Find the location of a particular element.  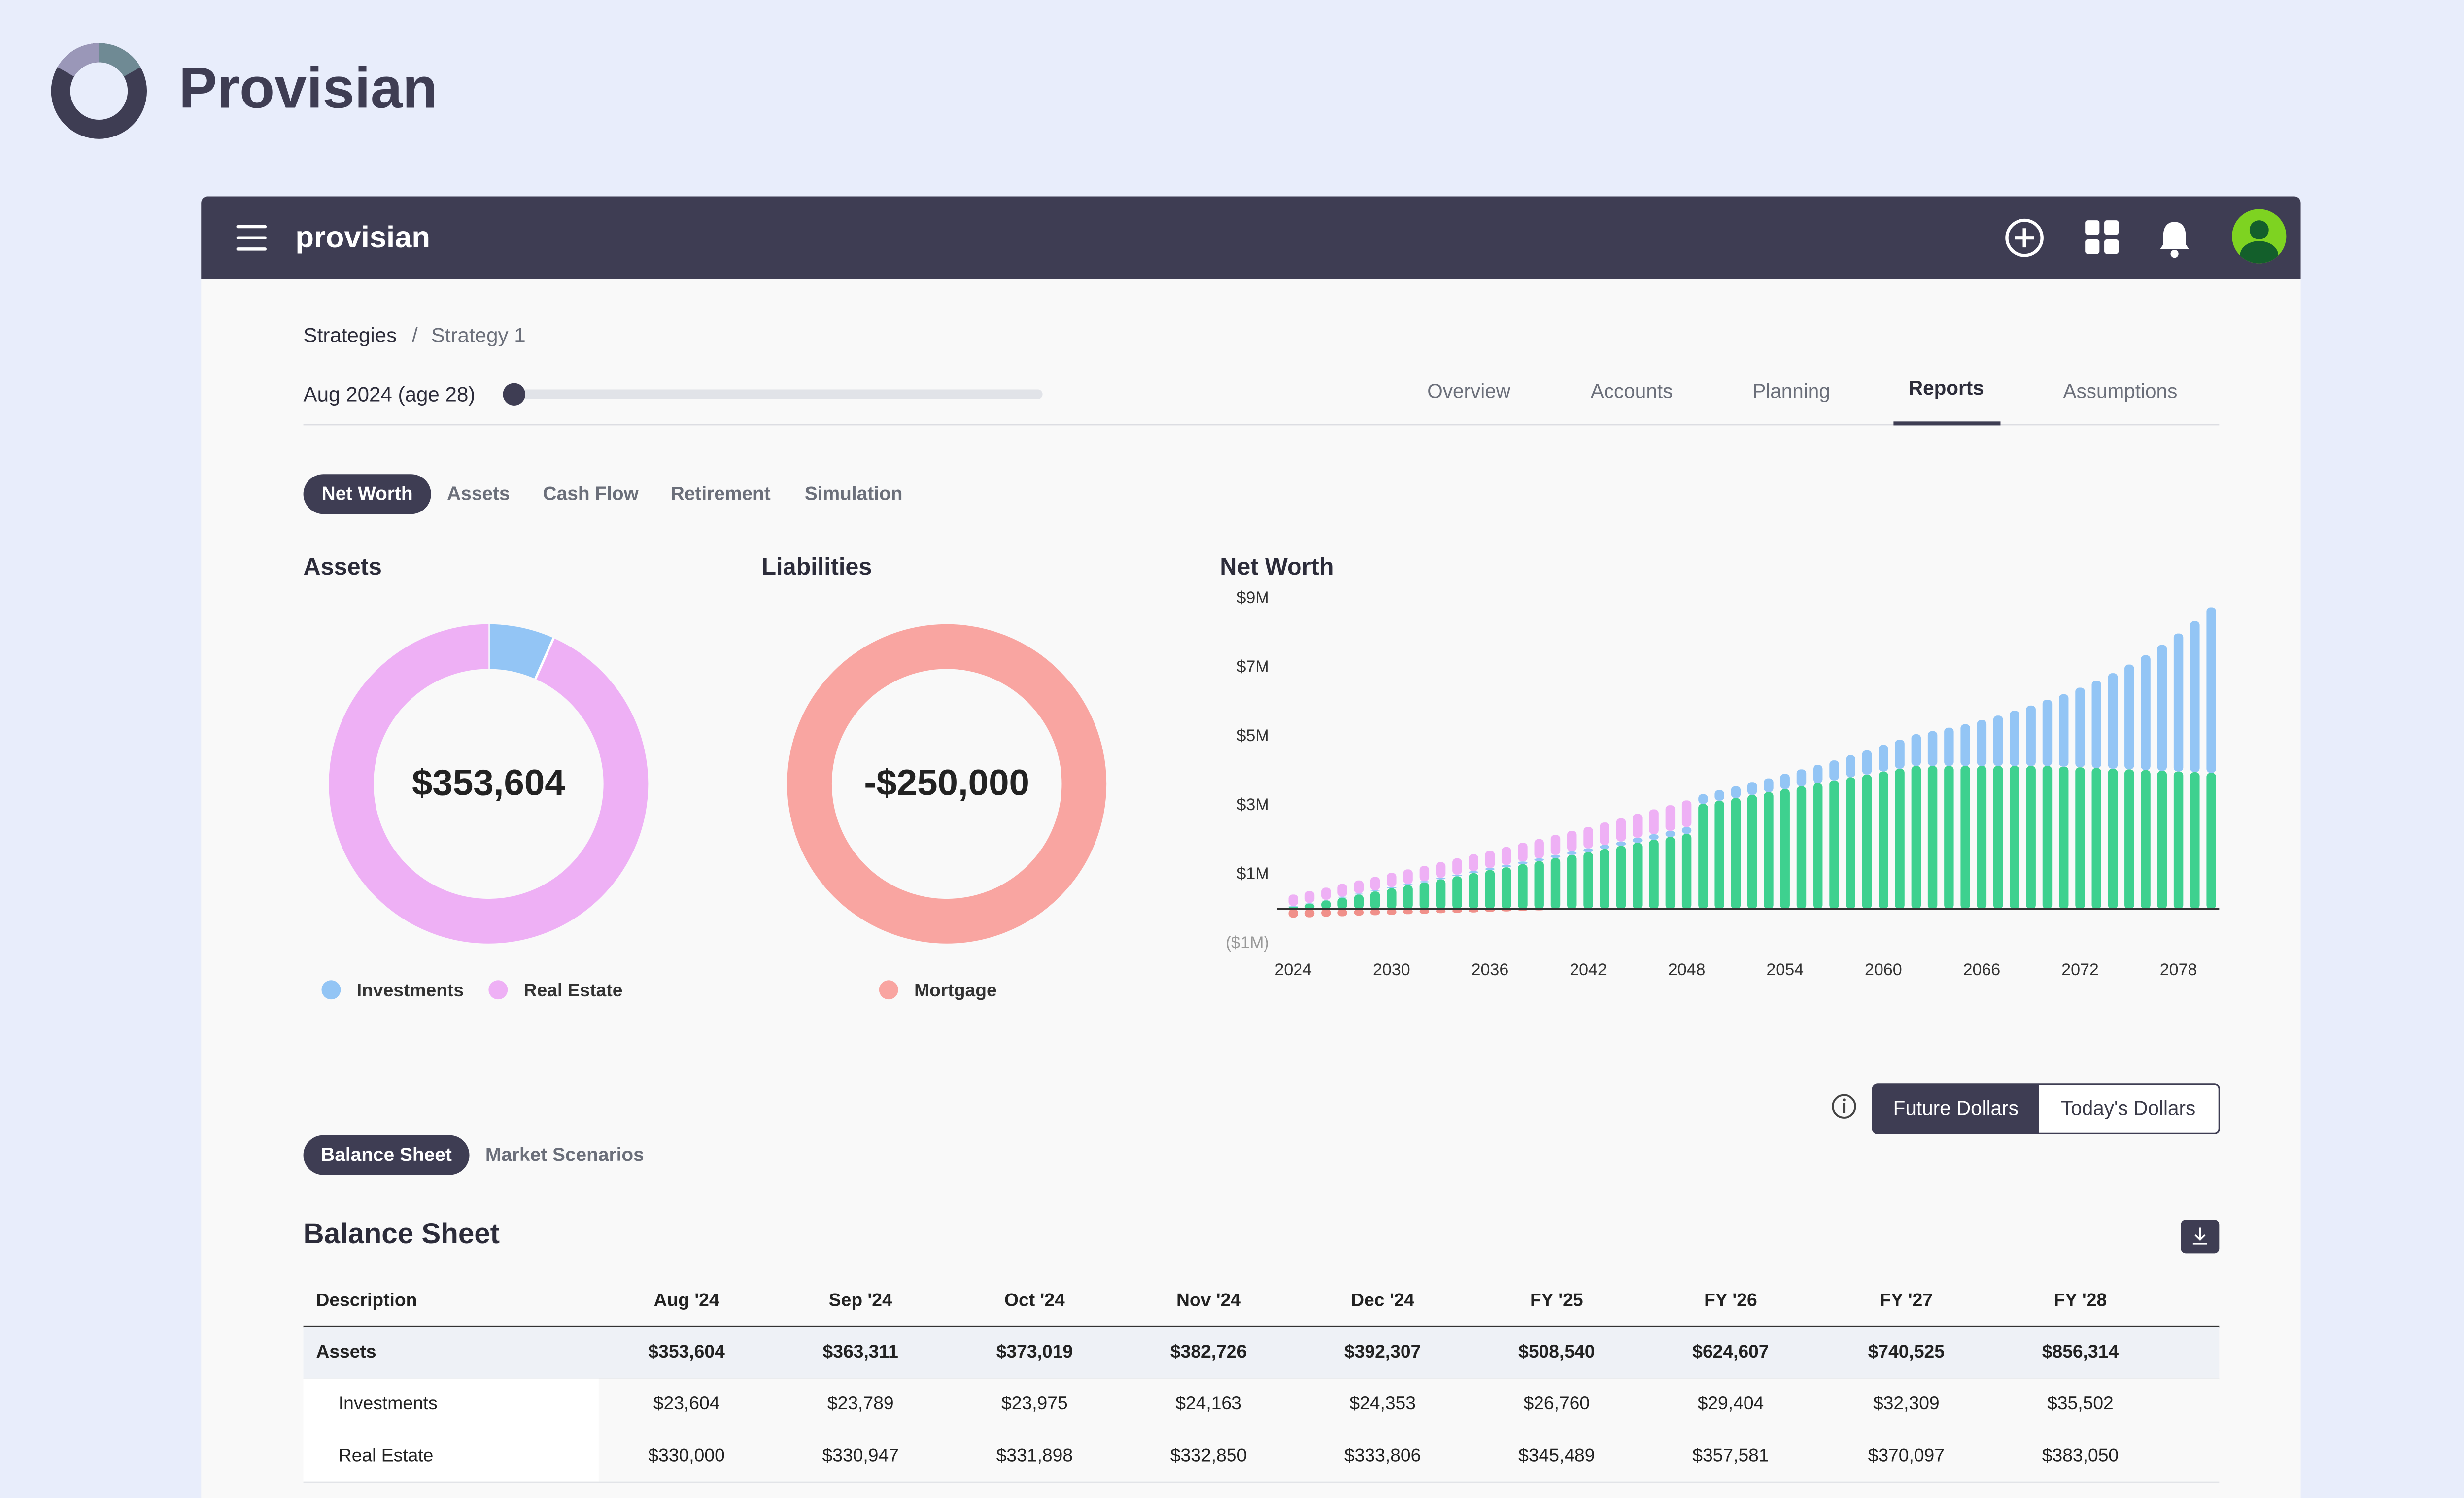

subtab: Cash Flow is located at coordinates (591, 494).